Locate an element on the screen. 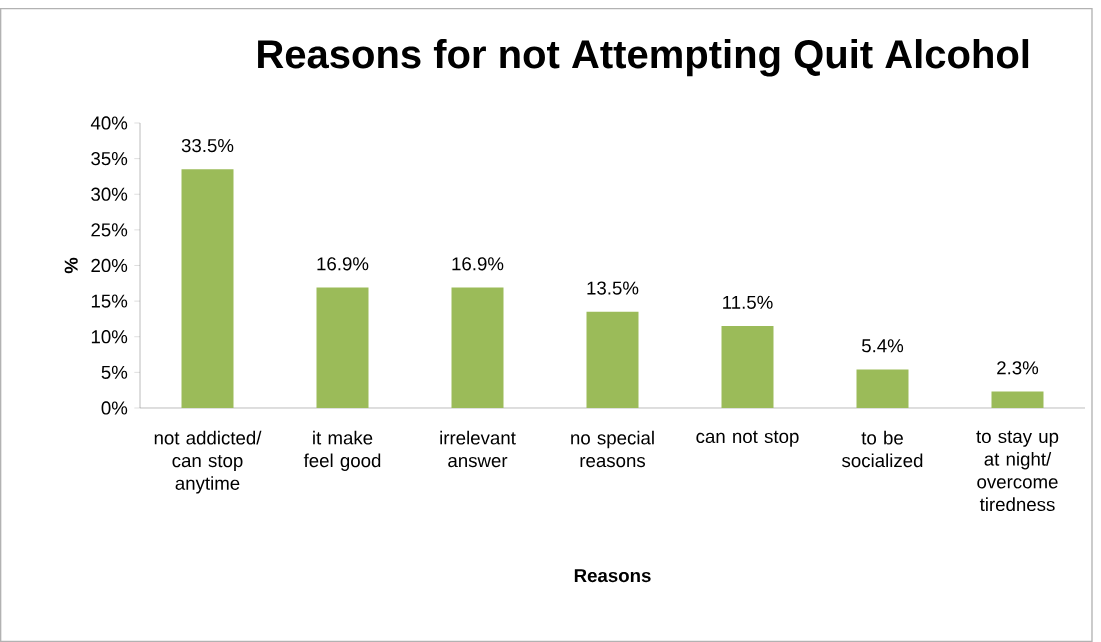  x-tick-label: to be socialized is located at coordinates (882, 449).